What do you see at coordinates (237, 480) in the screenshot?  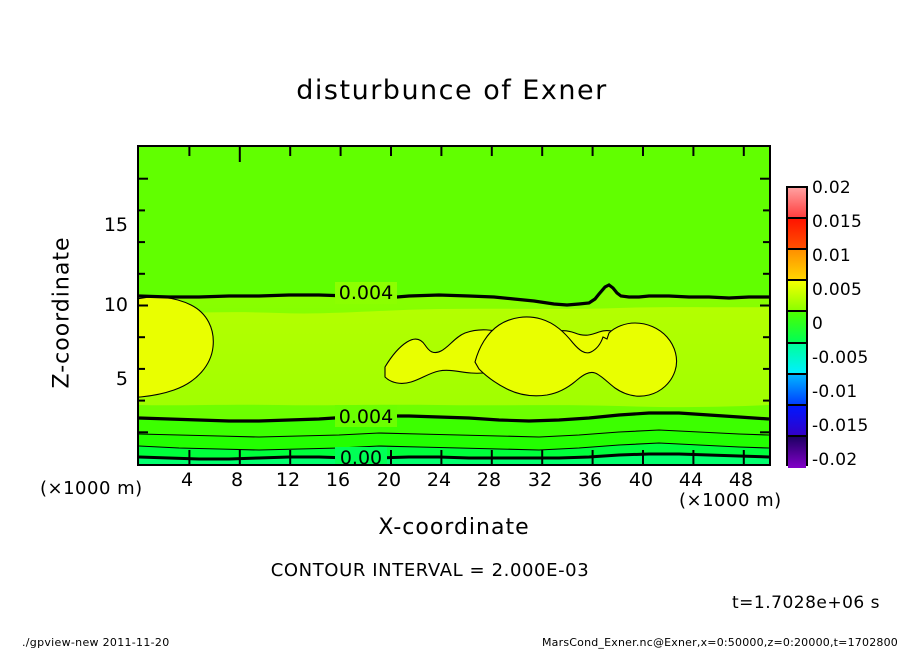 I see `x-tick-label-8: 8` at bounding box center [237, 480].